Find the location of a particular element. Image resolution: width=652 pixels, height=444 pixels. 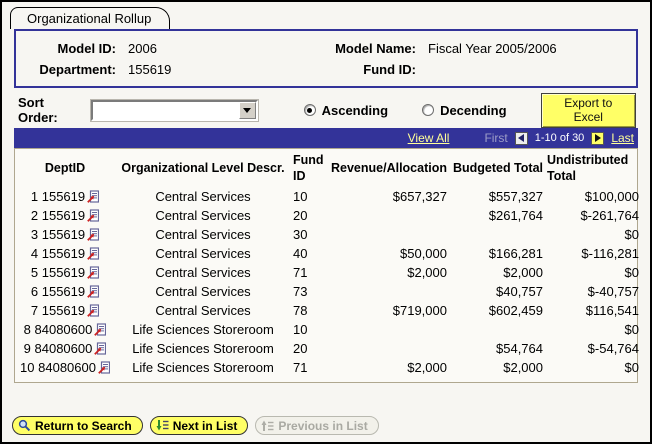

sort-order-select is located at coordinates (174, 110).